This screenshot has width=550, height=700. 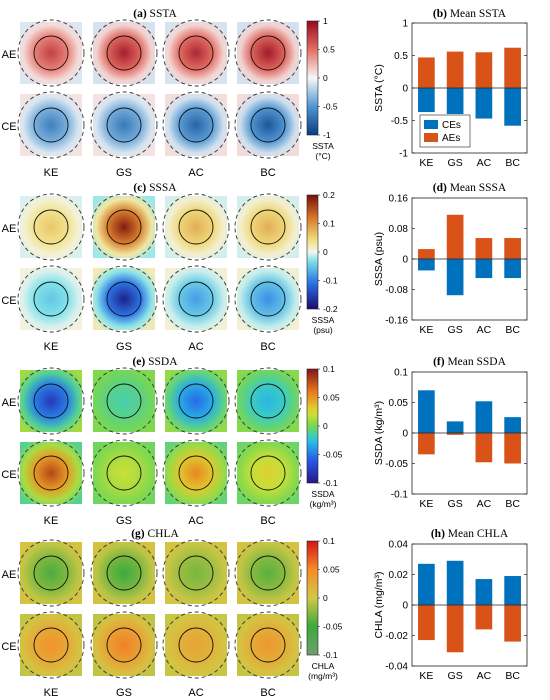 I want to click on y-tick-label: -0.16, so click(x=396, y=321).